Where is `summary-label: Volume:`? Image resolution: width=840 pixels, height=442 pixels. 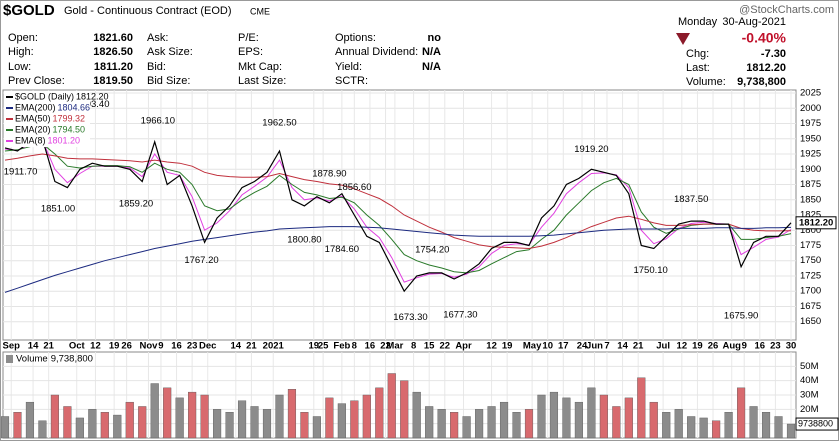
summary-label: Volume: is located at coordinates (706, 82).